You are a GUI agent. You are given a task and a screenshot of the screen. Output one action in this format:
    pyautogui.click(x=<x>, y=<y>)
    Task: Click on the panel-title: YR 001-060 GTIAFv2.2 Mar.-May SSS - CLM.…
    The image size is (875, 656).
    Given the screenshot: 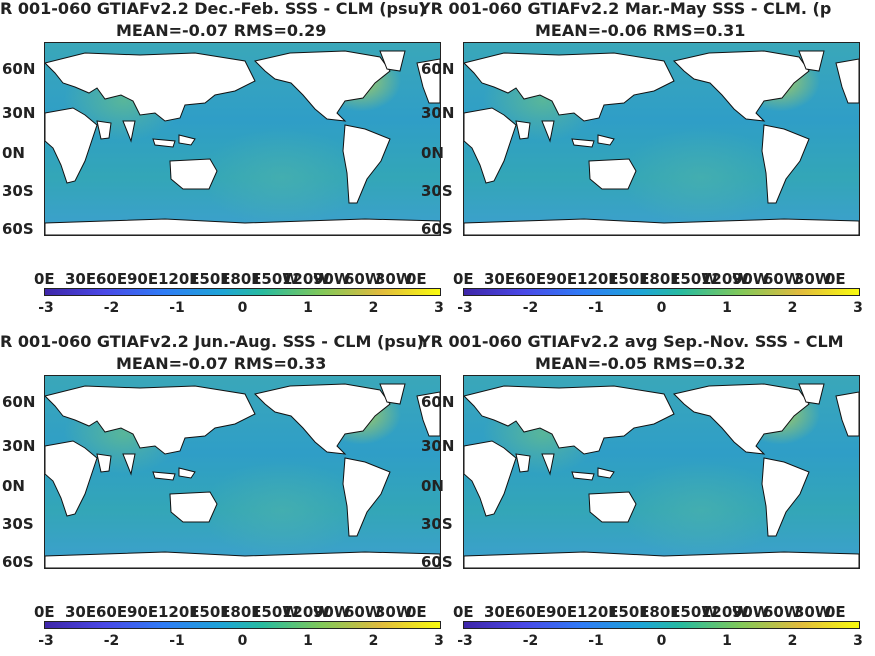 What is the action you would take?
    pyautogui.click(x=625, y=9)
    